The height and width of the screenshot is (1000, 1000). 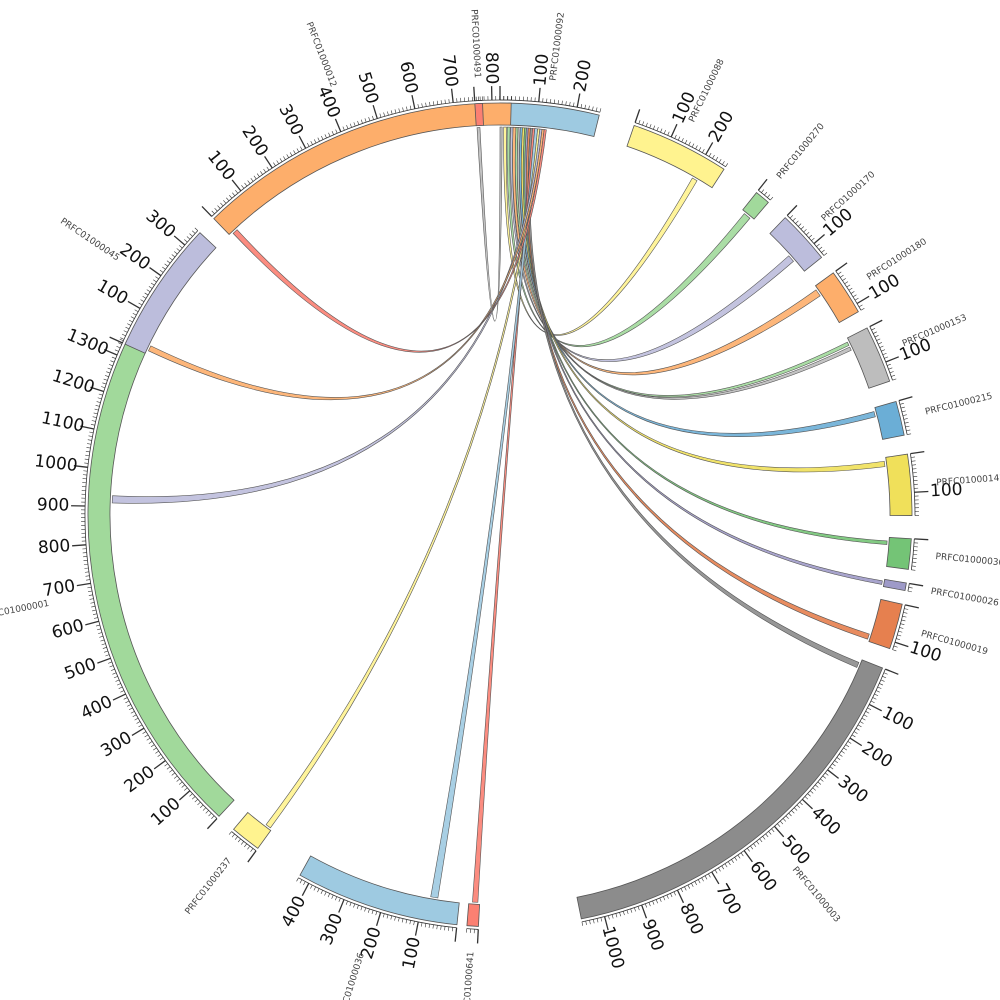 What do you see at coordinates (628, 237) in the screenshot?
I see `link-PRFC01000092-PRFC01000270` at bounding box center [628, 237].